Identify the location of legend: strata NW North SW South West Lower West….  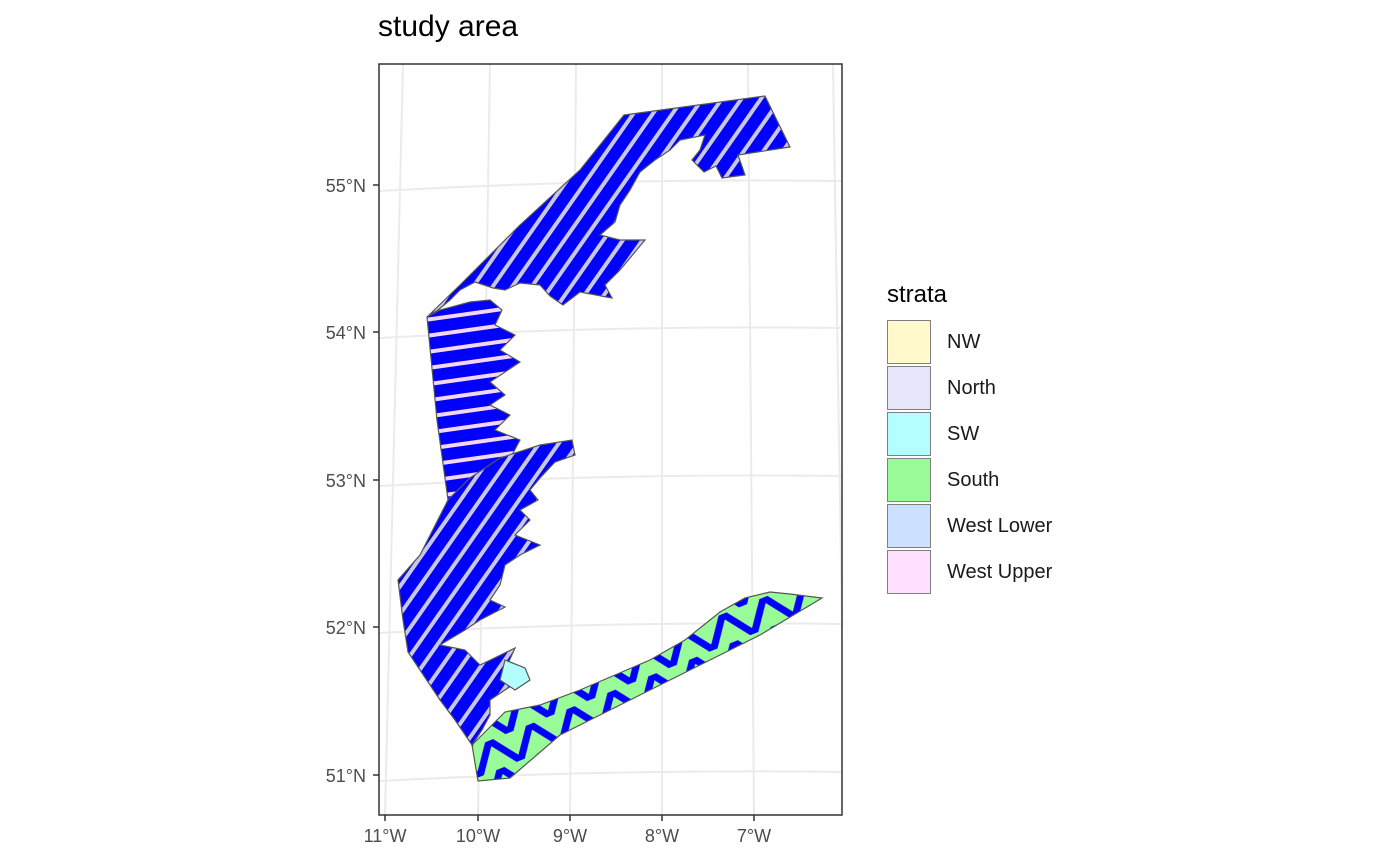
(969, 438).